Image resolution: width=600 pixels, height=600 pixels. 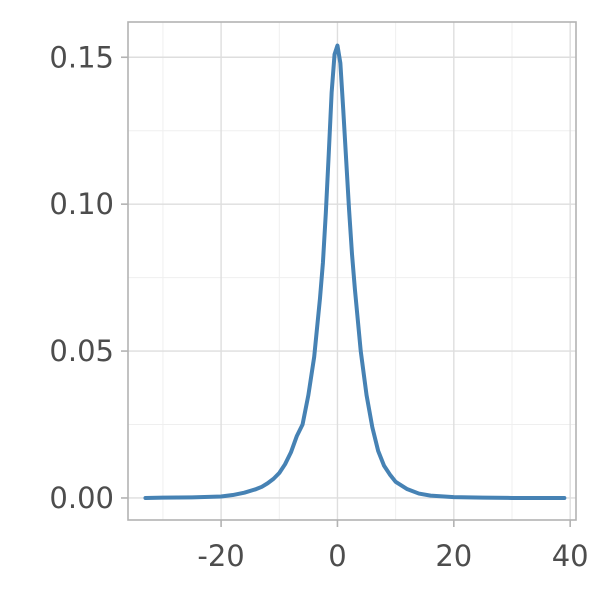 I want to click on x-tick-label: -20, so click(x=220, y=556).